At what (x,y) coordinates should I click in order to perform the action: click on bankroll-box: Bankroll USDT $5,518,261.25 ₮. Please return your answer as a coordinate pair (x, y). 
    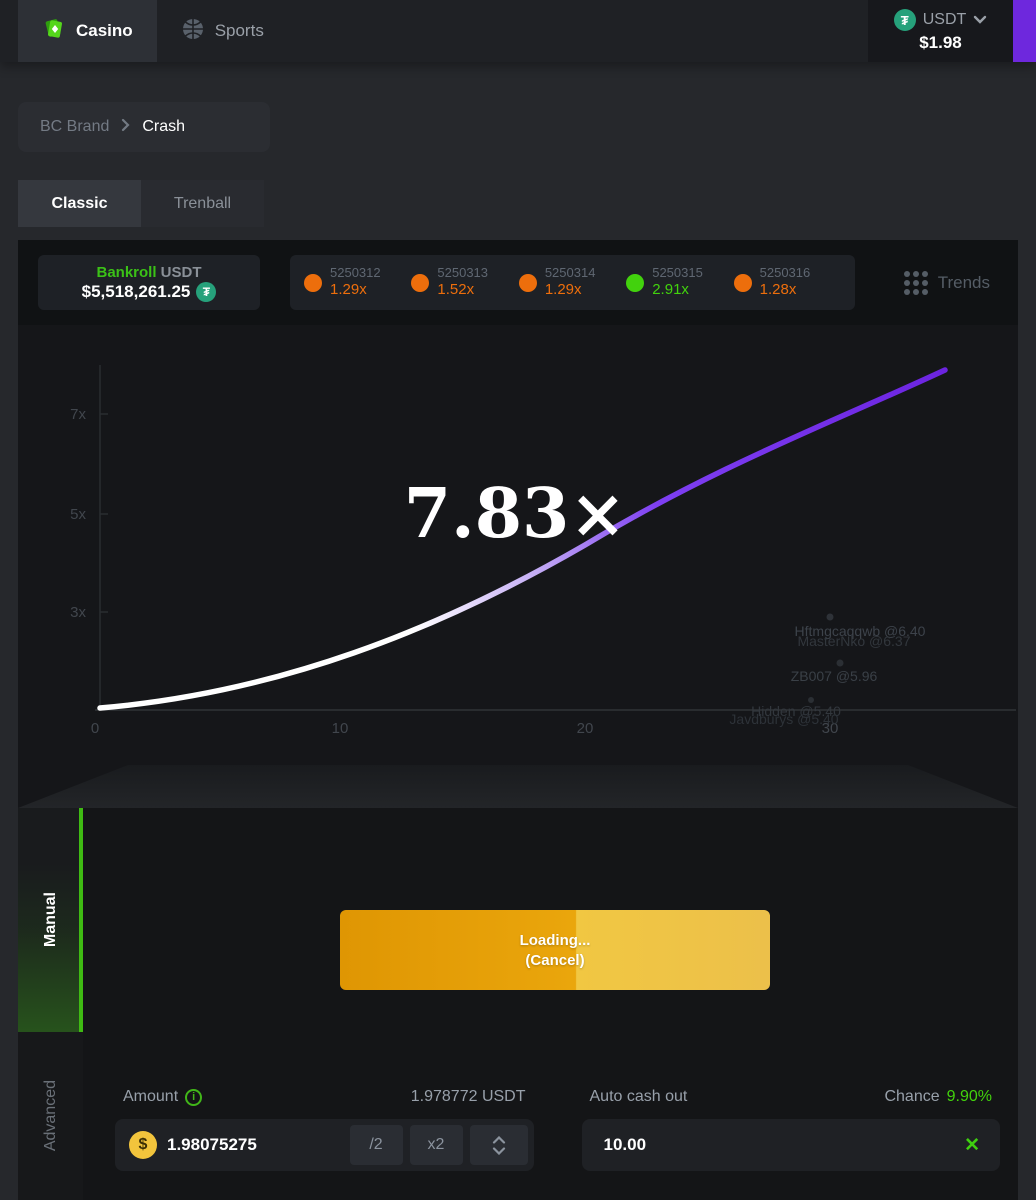
    Looking at the image, I should click on (149, 282).